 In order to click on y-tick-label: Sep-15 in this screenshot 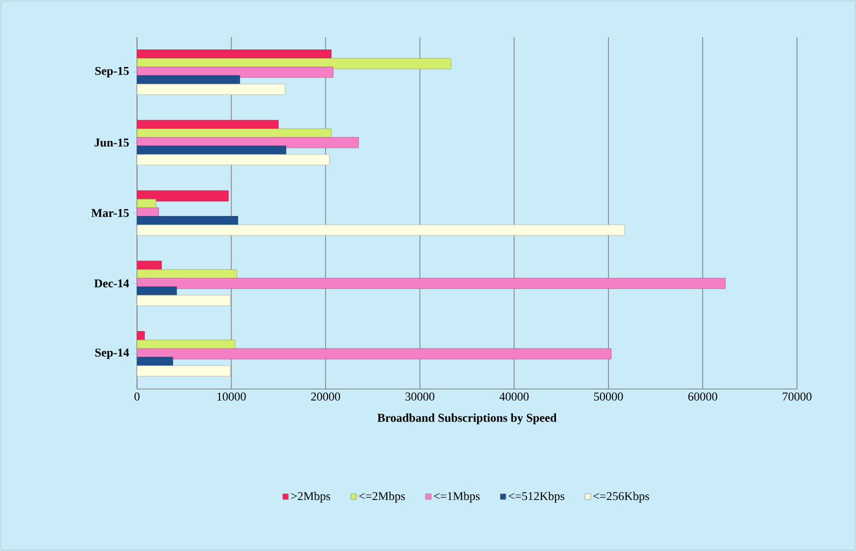, I will do `click(112, 72)`.